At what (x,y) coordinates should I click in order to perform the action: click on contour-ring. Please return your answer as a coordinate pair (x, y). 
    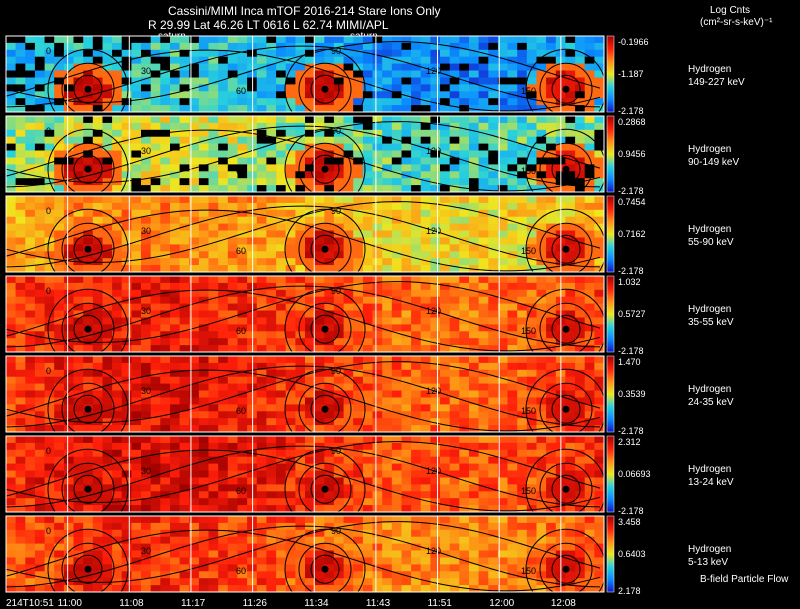
    Looking at the image, I should click on (88, 89).